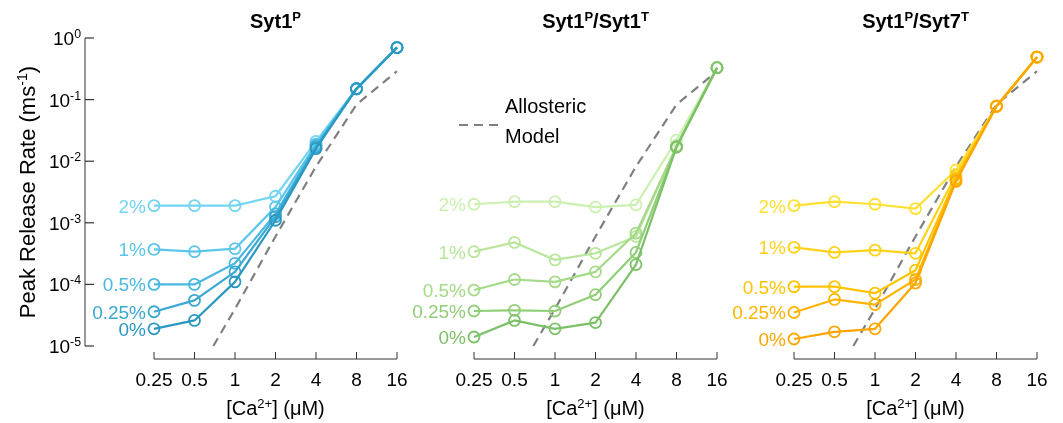 This screenshot has height=423, width=1063. I want to click on y-tick-label: 10$^{-1}$, so click(65, 99).